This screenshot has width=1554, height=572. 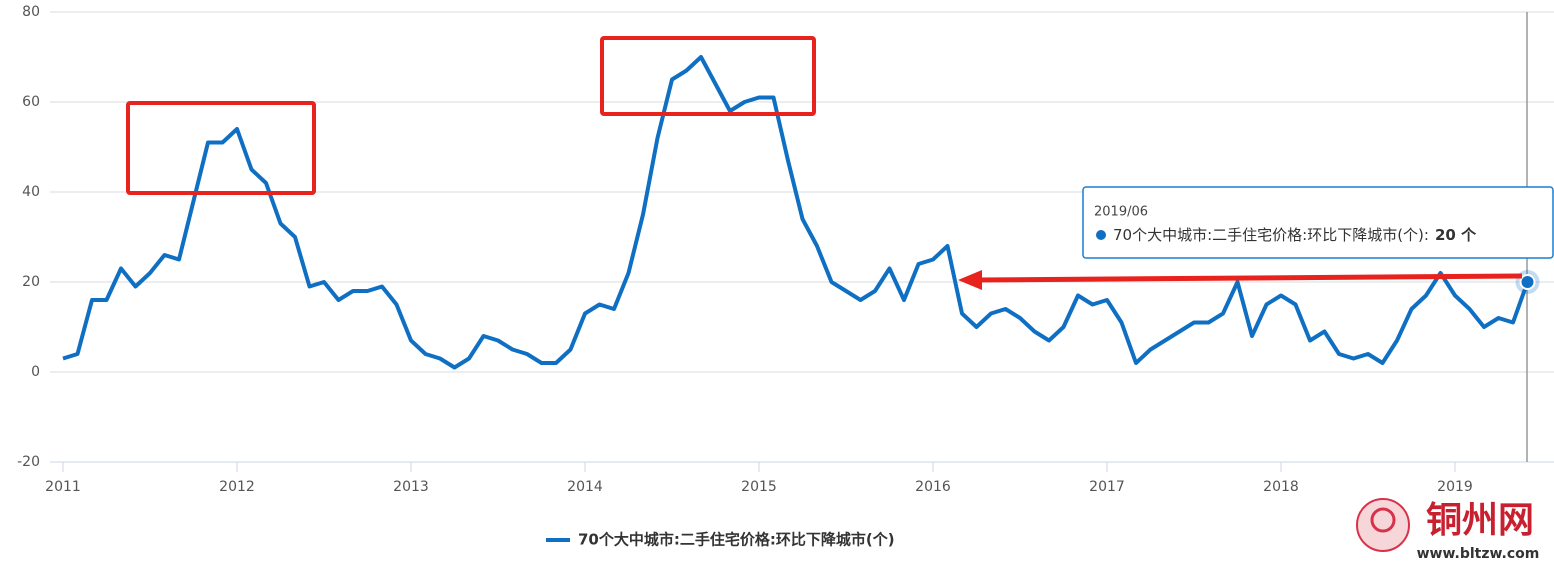 I want to click on x-tick-label: 2019, so click(x=1455, y=487).